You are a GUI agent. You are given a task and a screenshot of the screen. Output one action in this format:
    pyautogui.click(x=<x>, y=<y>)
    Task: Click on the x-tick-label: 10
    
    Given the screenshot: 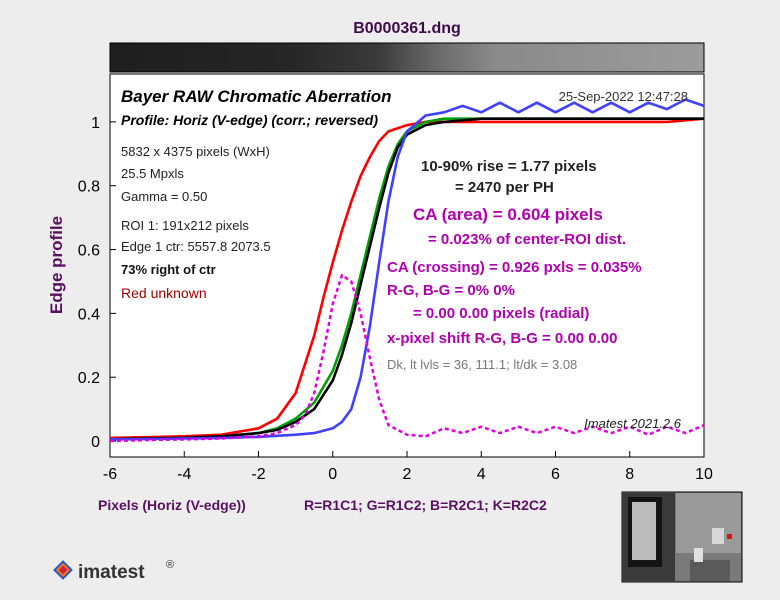 What is the action you would take?
    pyautogui.click(x=704, y=474)
    